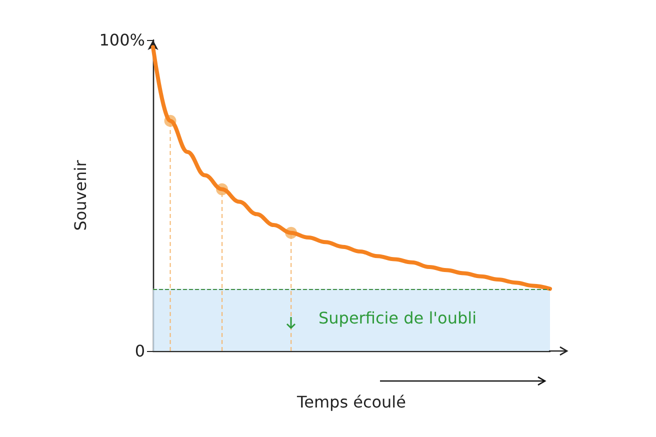 The height and width of the screenshot is (437, 656). What do you see at coordinates (351, 402) in the screenshot?
I see `x-axis-title: Temps écoulé` at bounding box center [351, 402].